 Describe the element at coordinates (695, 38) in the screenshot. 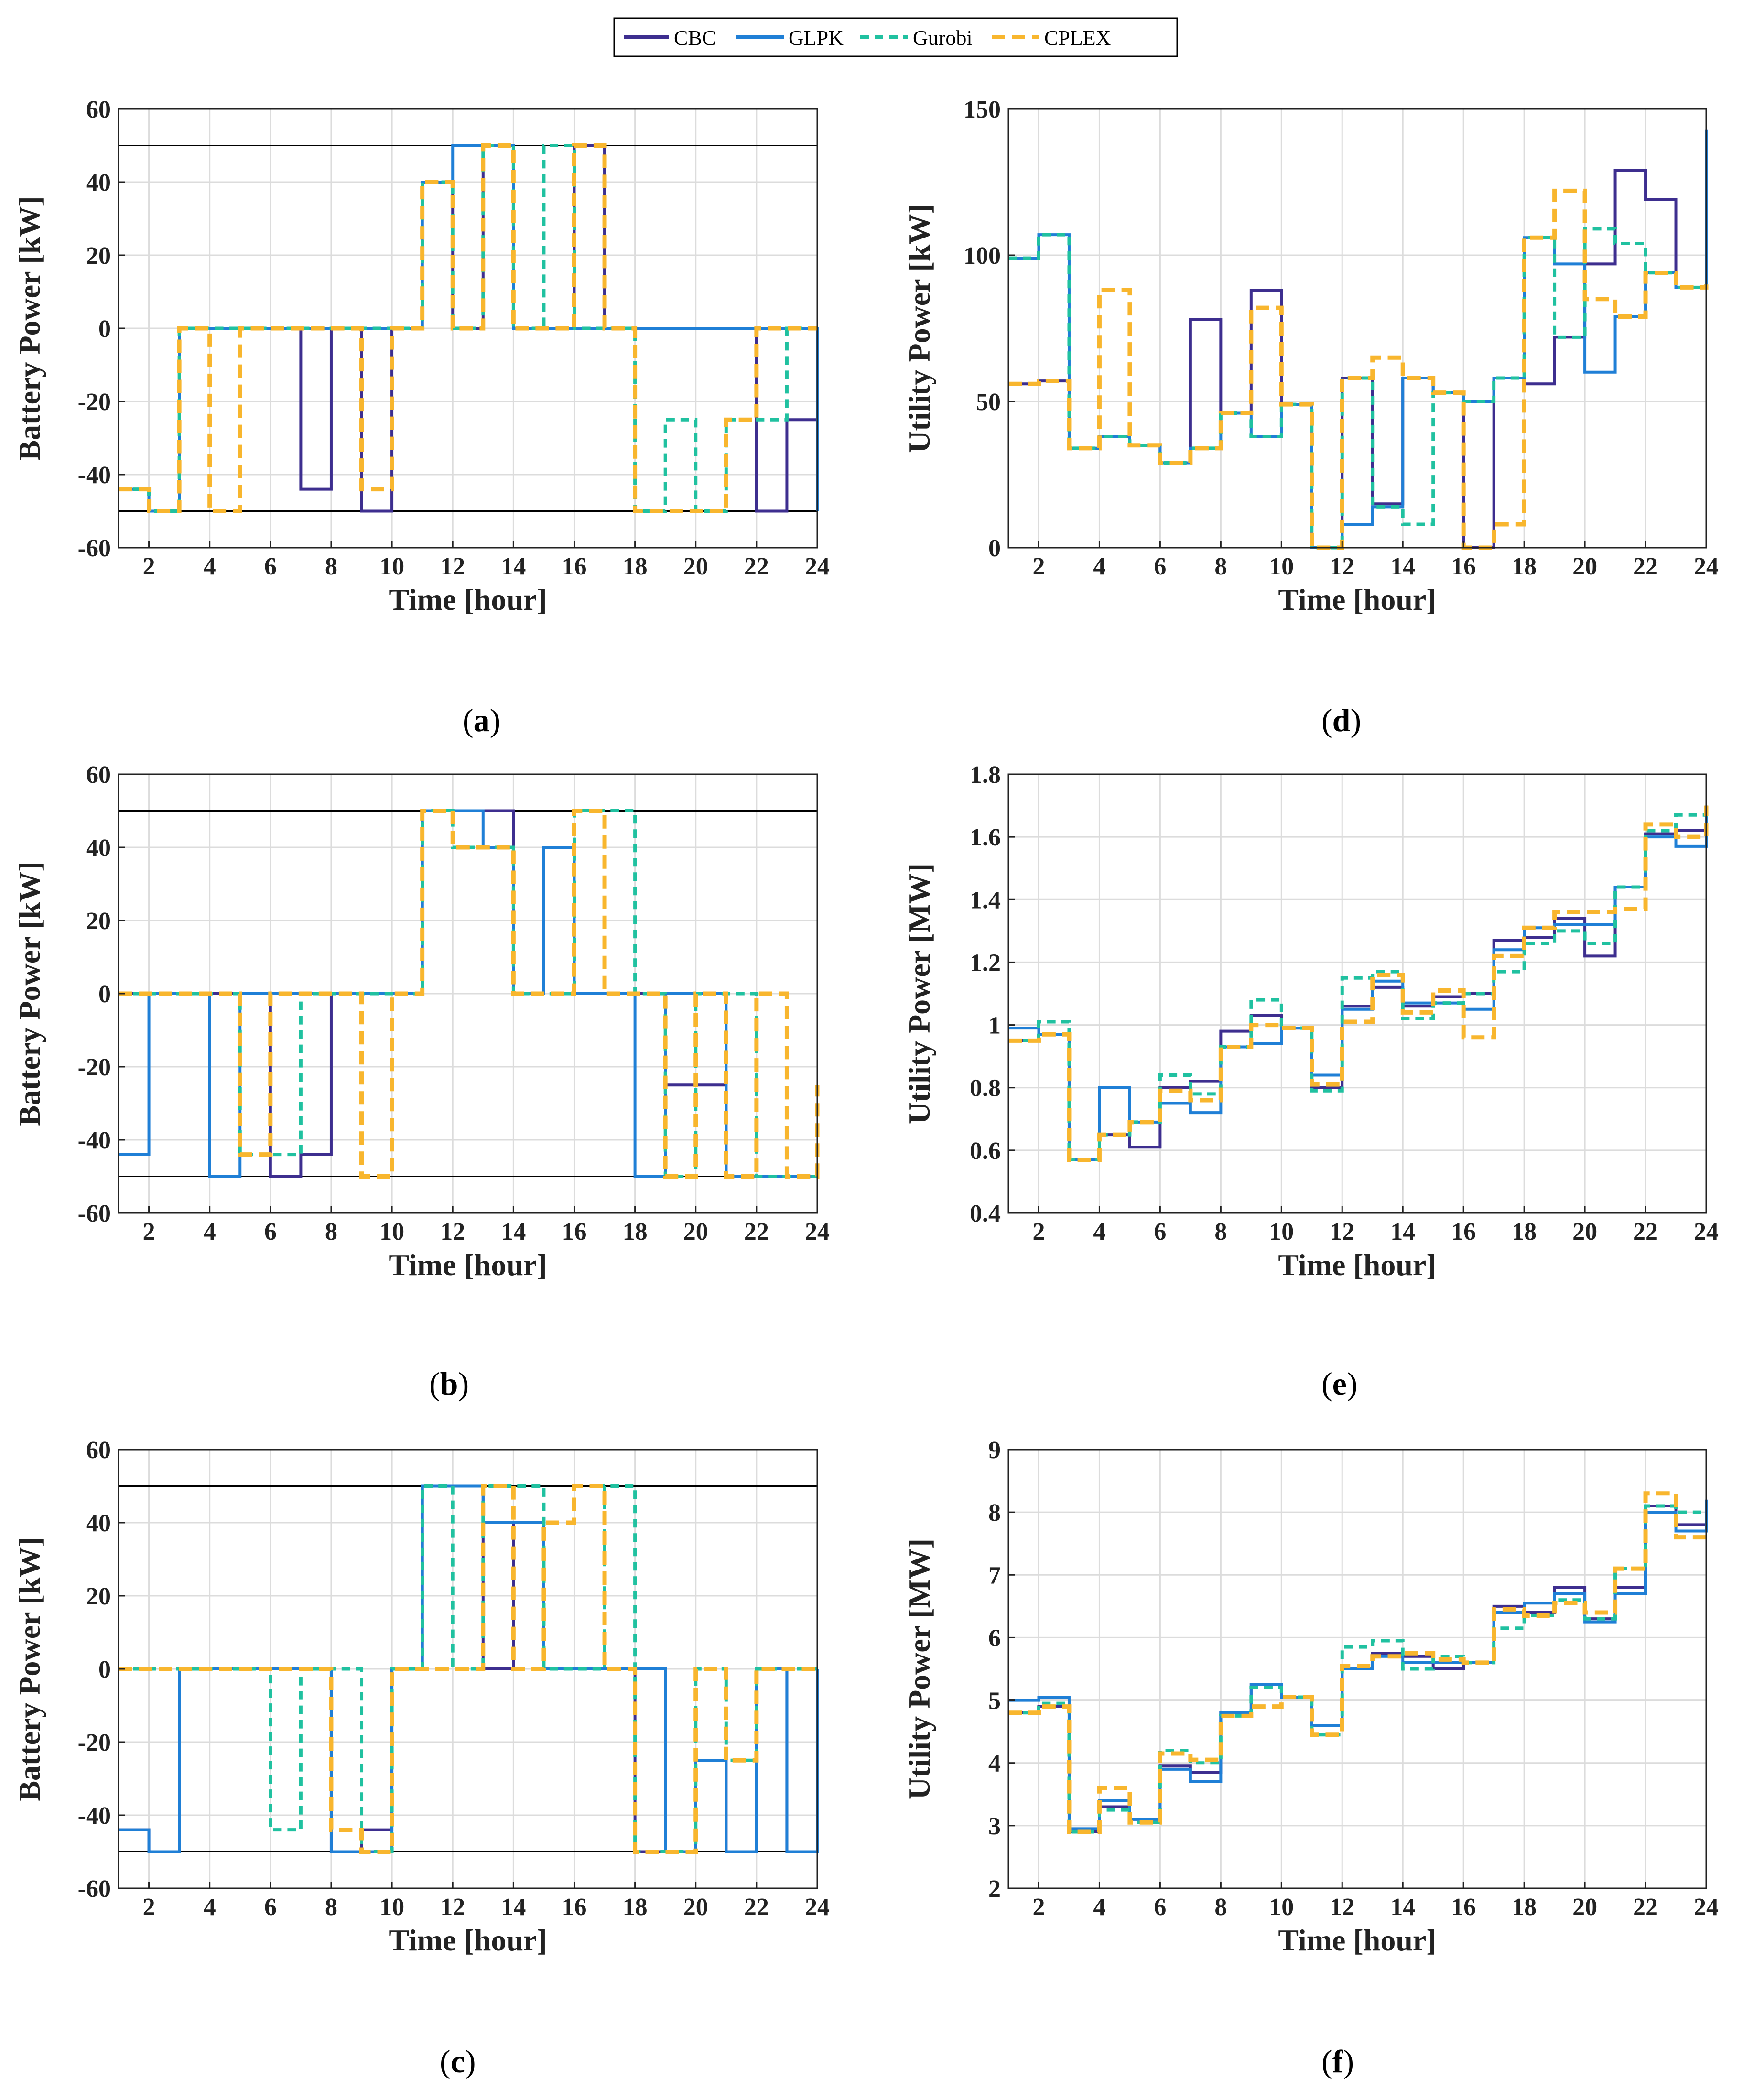

I see `legend-label-cbc: CBC` at that location.